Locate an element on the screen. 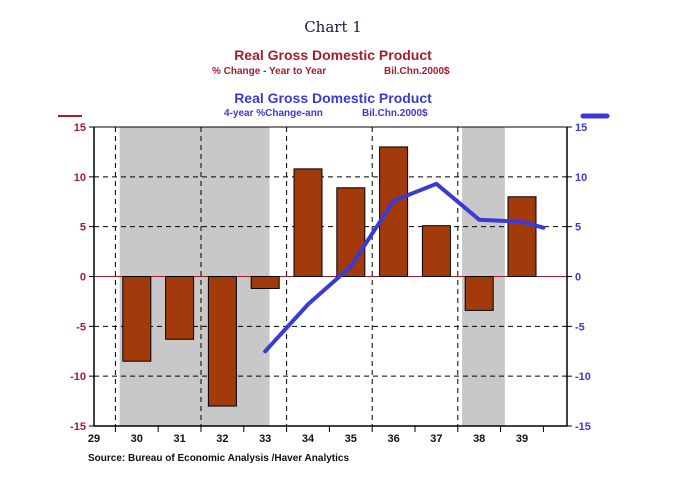 The image size is (673, 492). chart-title: Chart 1 is located at coordinates (333, 27).